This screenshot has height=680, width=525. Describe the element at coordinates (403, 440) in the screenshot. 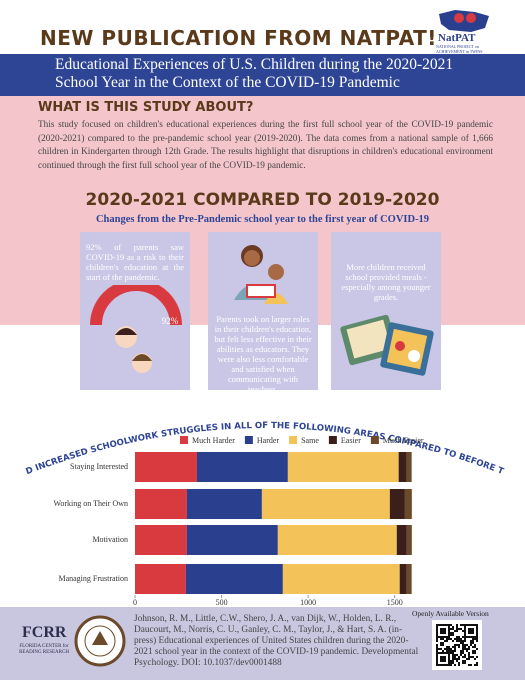

I see `legend-label: Much Easier` at that location.